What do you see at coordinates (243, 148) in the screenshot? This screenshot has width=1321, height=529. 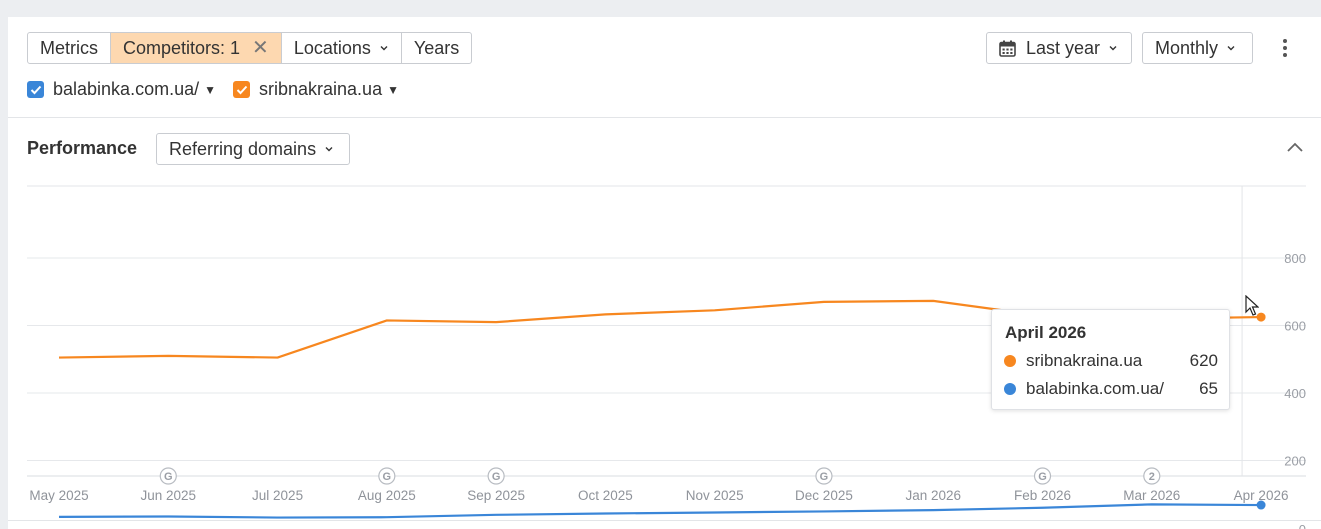 I see `metric-label: Referring domains` at bounding box center [243, 148].